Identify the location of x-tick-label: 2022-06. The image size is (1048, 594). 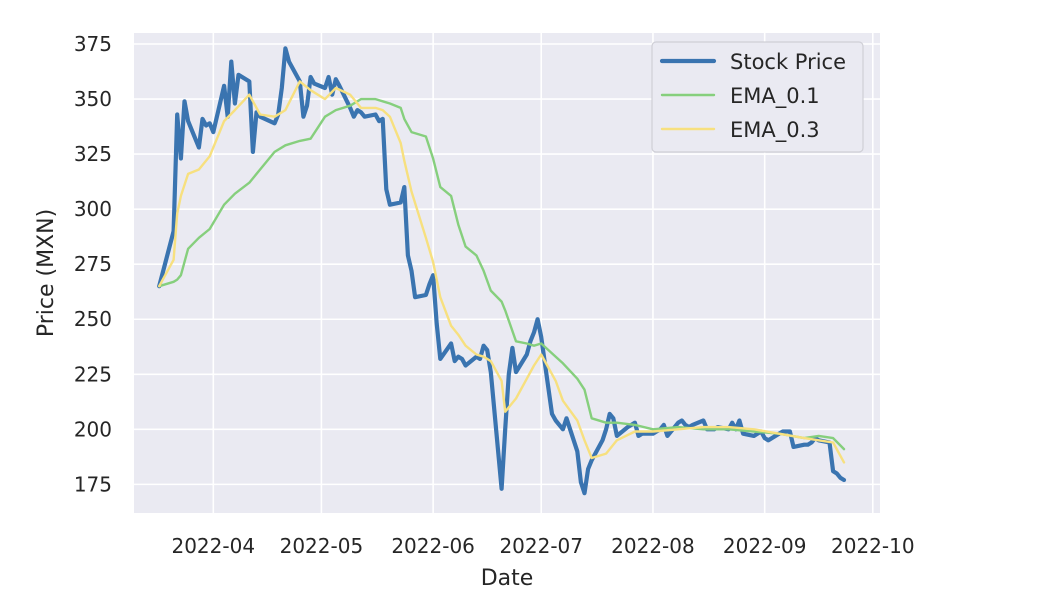
(433, 546).